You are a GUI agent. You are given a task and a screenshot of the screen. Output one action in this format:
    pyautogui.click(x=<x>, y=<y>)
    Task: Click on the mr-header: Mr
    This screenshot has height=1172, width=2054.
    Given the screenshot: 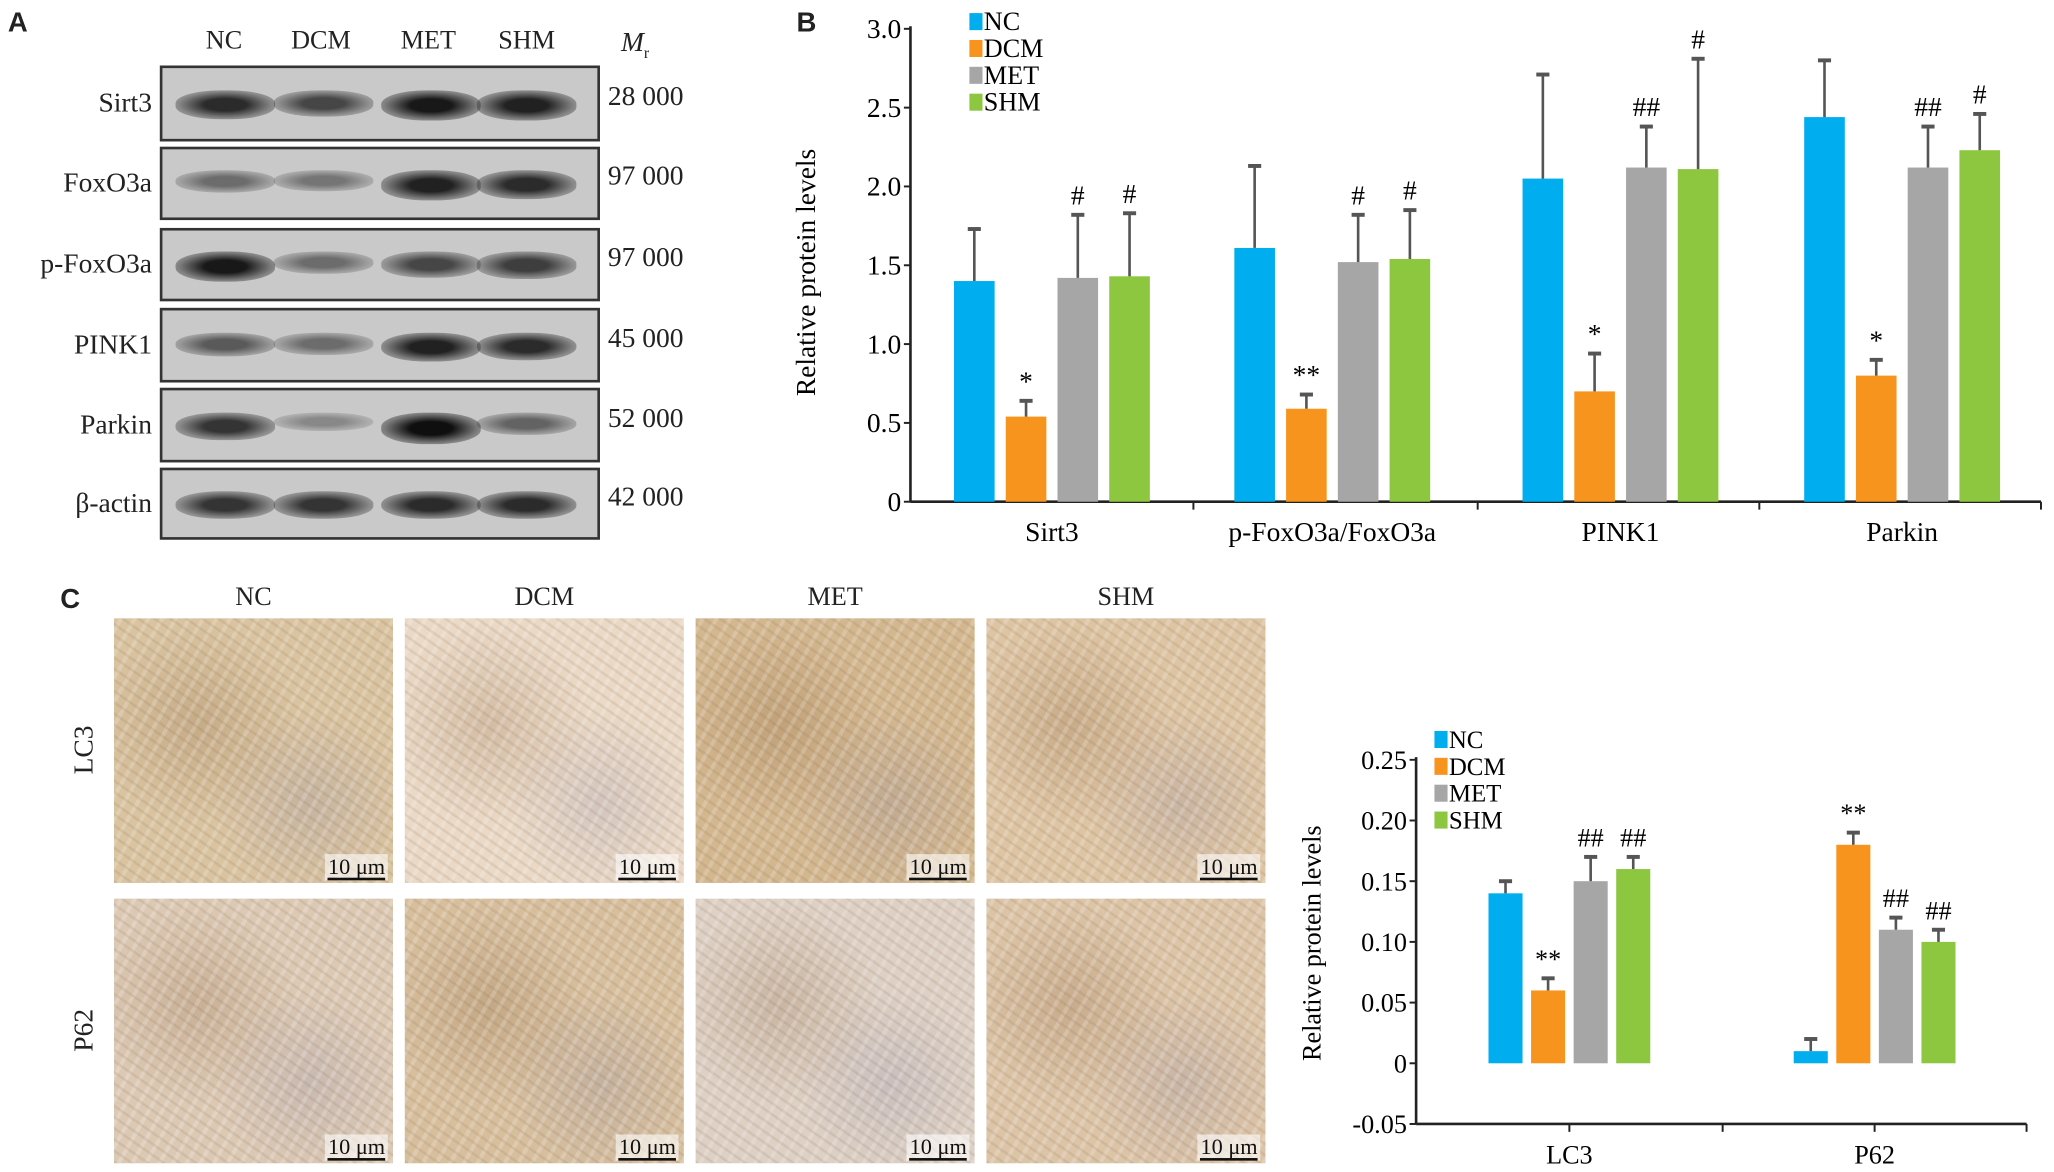 What is the action you would take?
    pyautogui.click(x=635, y=44)
    